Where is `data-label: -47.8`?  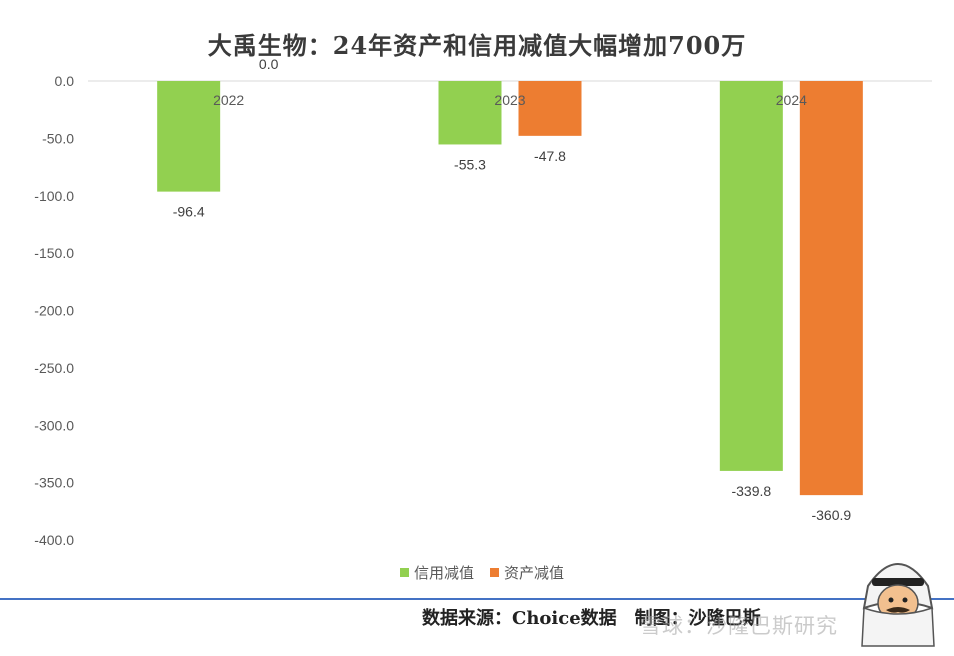 data-label: -47.8 is located at coordinates (550, 156).